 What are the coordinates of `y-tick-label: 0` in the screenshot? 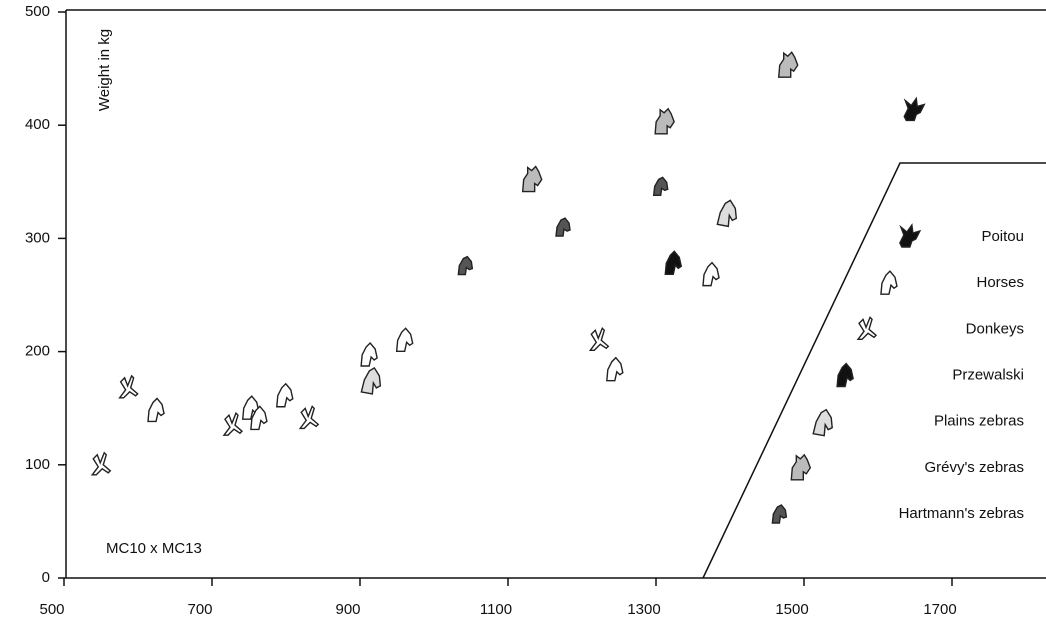 It's located at (46, 577).